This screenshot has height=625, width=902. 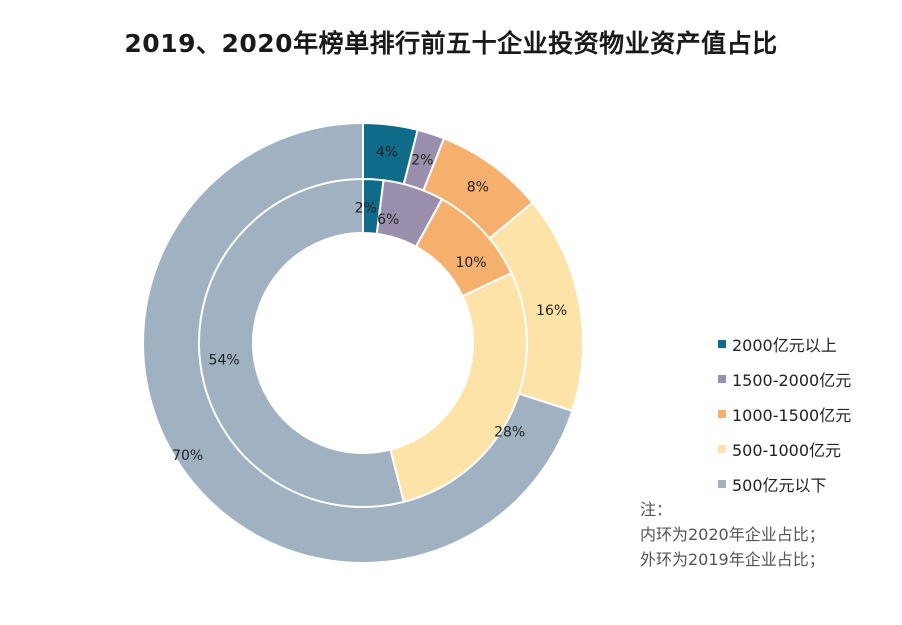 What do you see at coordinates (792, 380) in the screenshot?
I see `legend-label: 1500-2000亿元` at bounding box center [792, 380].